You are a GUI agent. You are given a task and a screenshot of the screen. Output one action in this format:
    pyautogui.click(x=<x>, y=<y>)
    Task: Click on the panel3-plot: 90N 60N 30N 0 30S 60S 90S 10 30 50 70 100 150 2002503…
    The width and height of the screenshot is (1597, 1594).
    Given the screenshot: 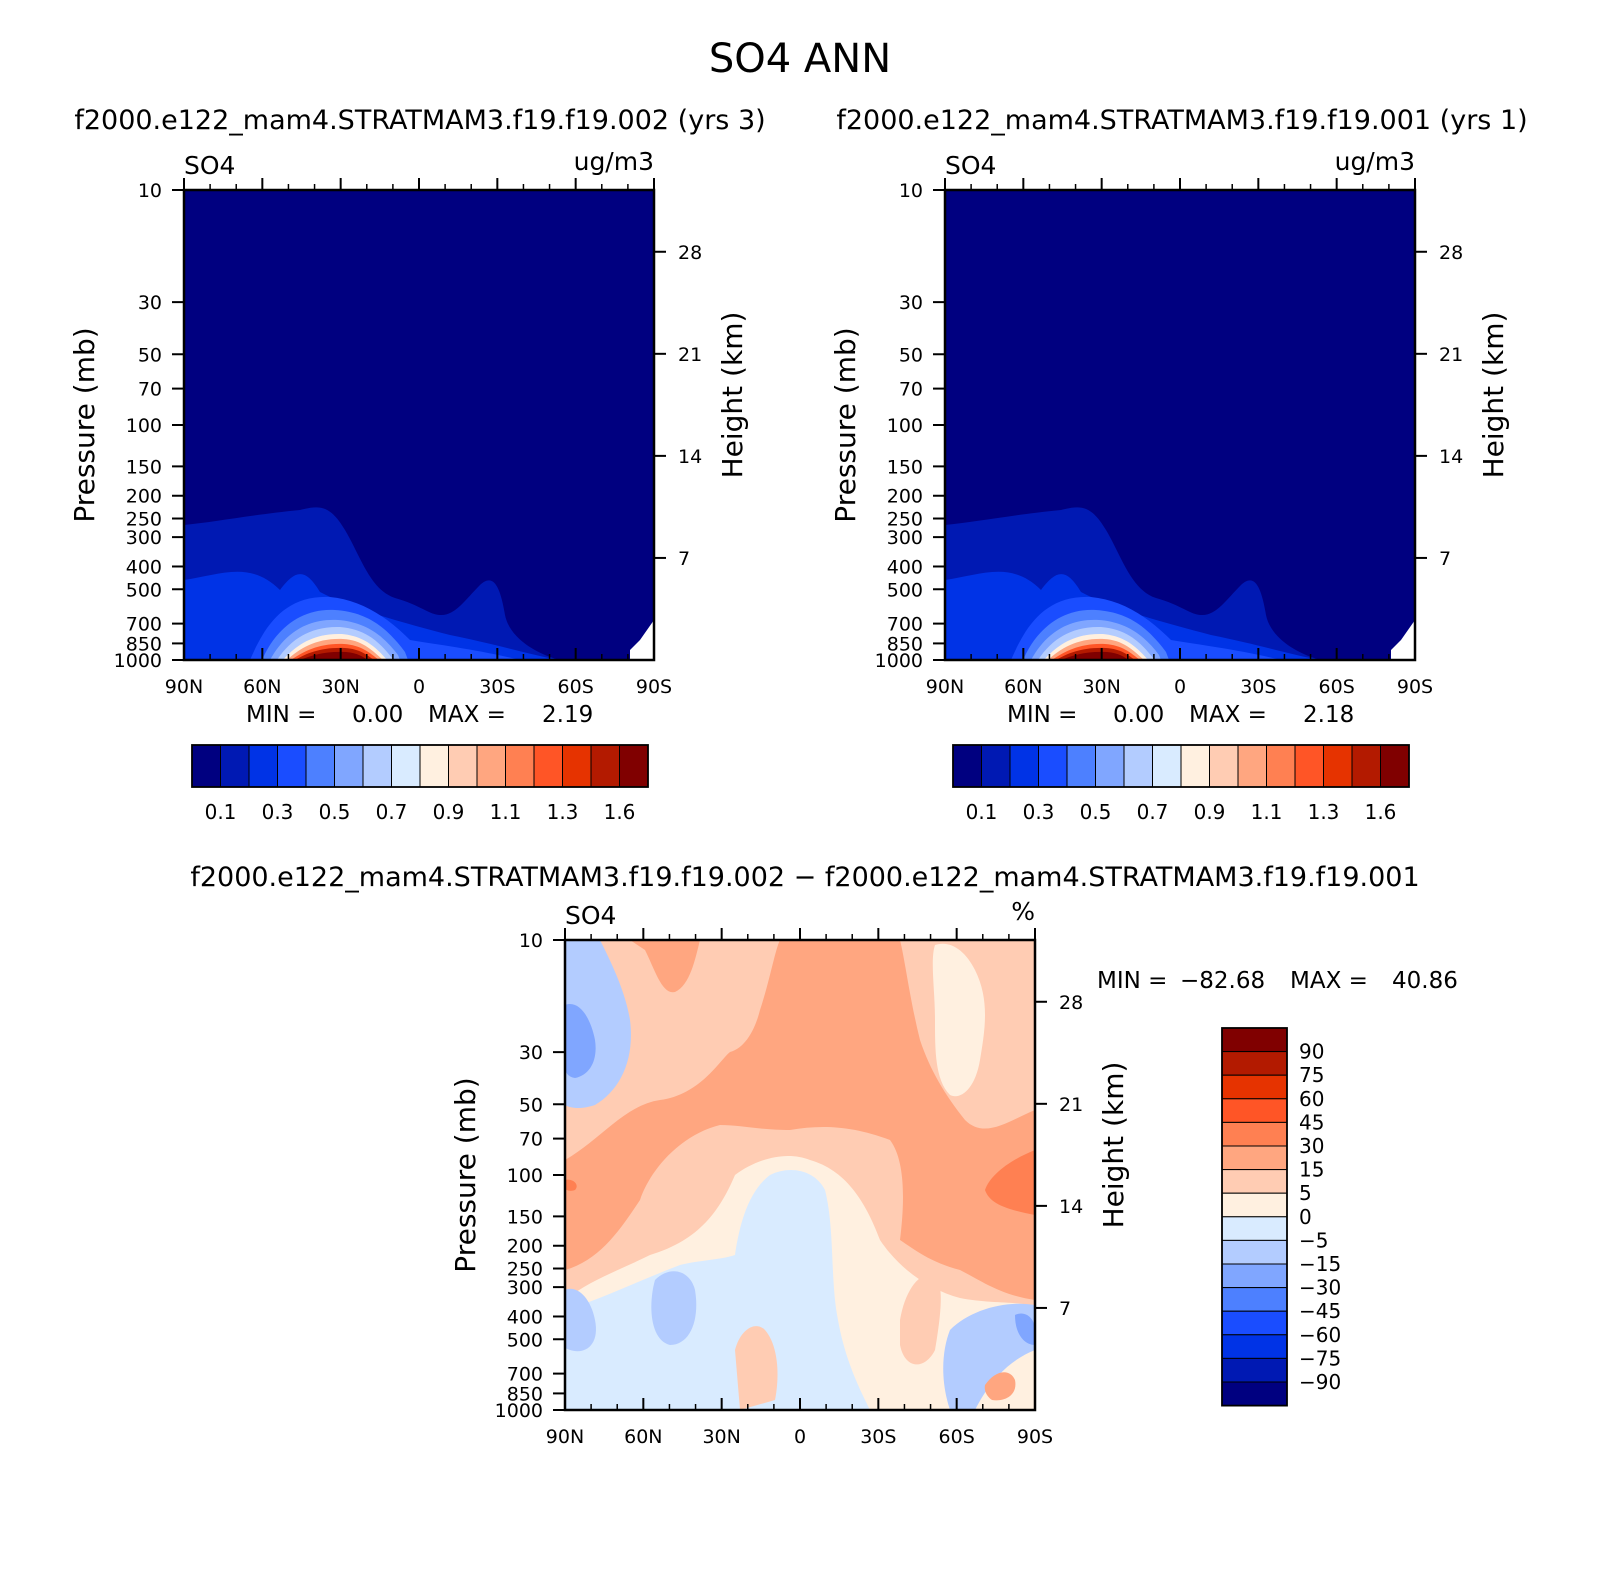 What is the action you would take?
    pyautogui.click(x=789, y=1172)
    